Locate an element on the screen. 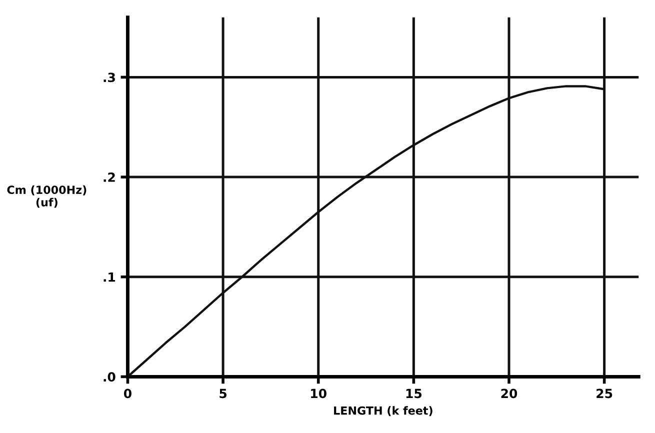 Image resolution: width=655 pixels, height=433 pixels. x-axis-title: LENGTH (k feet) is located at coordinates (383, 411).